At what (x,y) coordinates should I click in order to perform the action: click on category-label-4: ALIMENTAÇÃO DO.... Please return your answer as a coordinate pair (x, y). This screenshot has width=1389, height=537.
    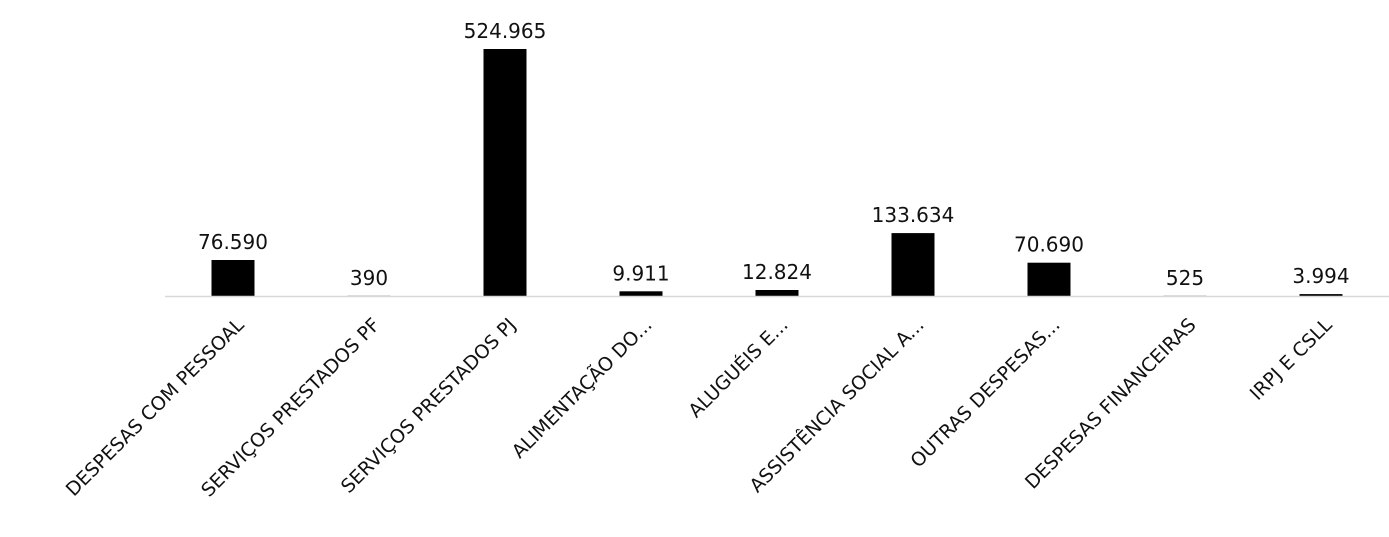
    Looking at the image, I should click on (582, 388).